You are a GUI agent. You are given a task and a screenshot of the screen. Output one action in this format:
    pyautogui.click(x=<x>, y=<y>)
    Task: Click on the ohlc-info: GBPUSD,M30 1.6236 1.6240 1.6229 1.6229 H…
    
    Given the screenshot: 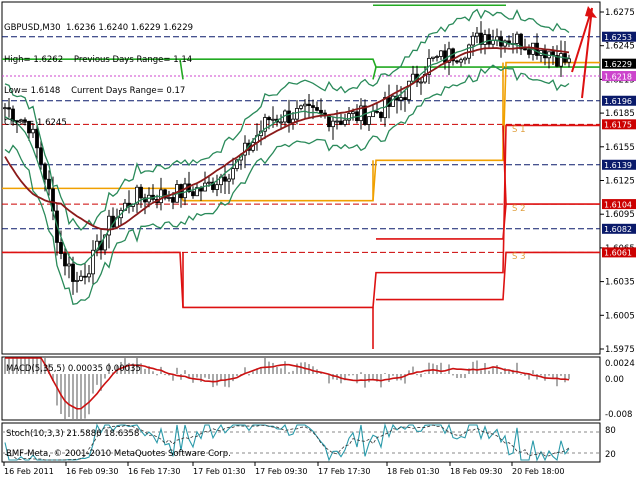 What is the action you would take?
    pyautogui.click(x=98, y=75)
    